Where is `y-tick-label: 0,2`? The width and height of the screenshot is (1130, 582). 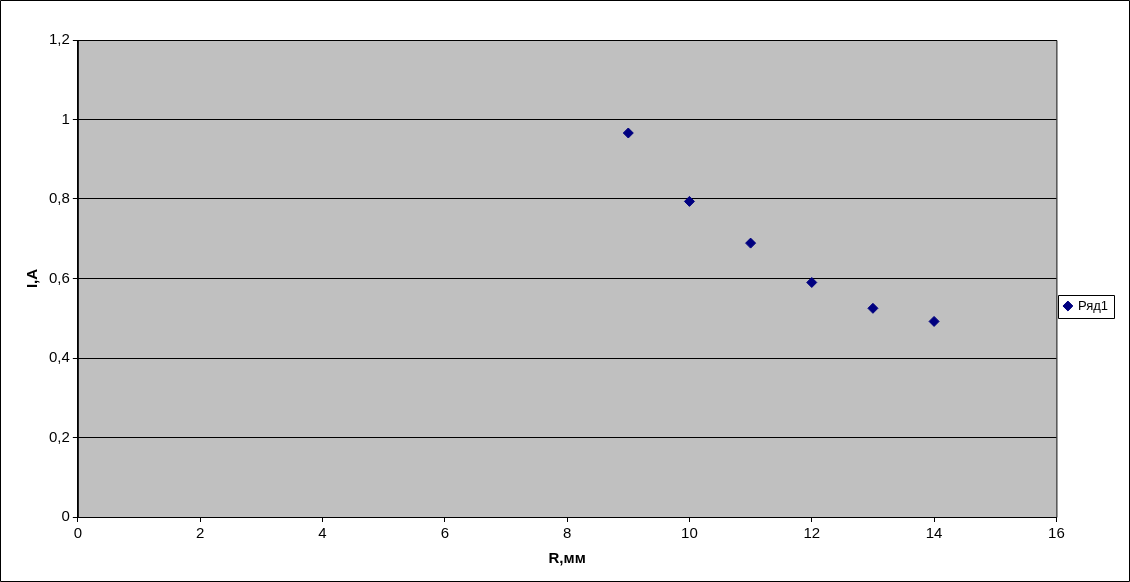
y-tick-label: 0,2 is located at coordinates (59, 436).